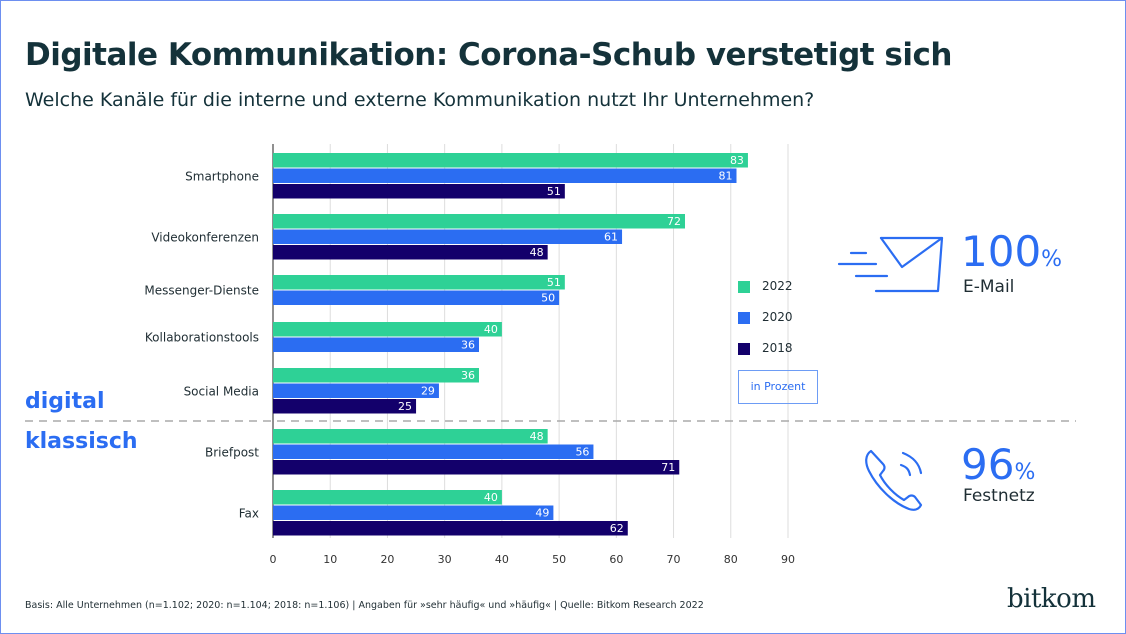  Describe the element at coordinates (65, 401) in the screenshot. I see `group-label-digital: digital` at that location.